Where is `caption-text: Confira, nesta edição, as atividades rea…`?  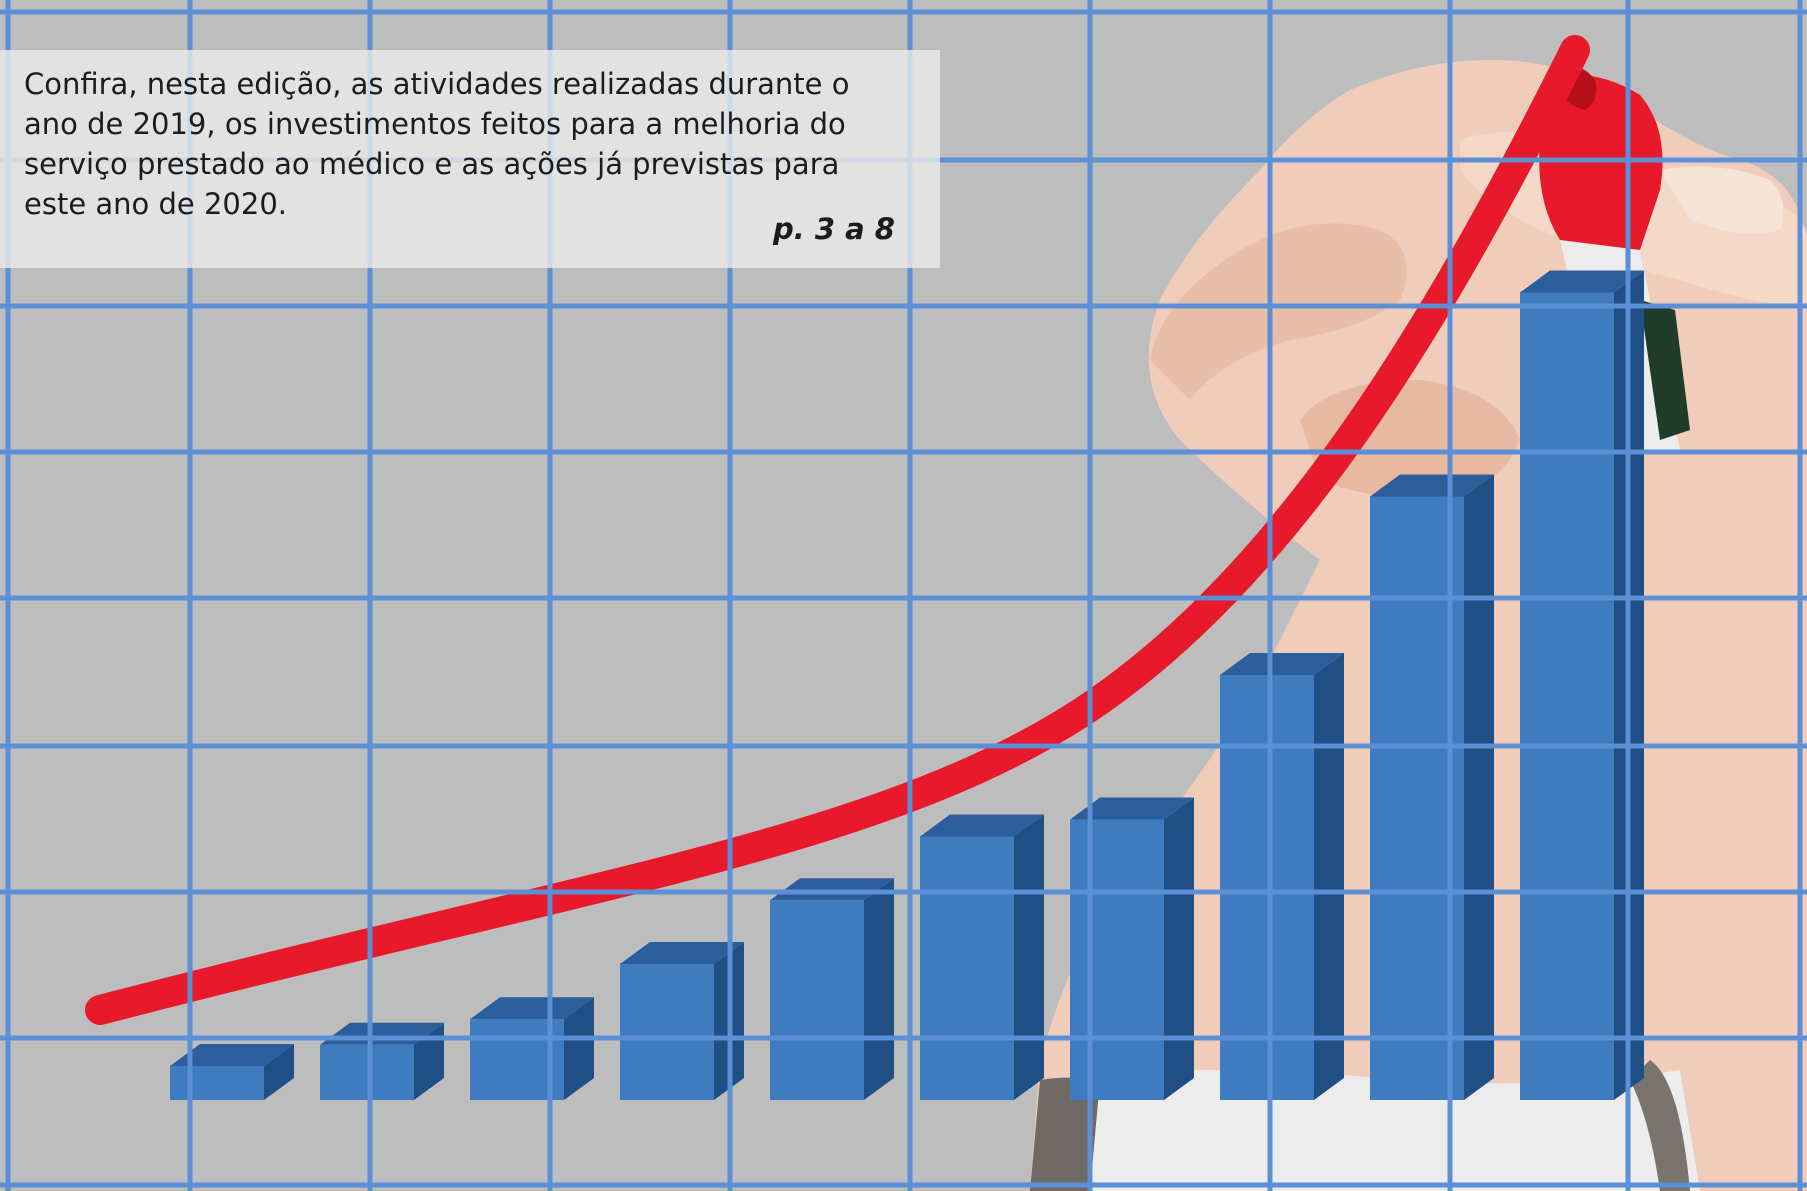
caption-text: Confira, nesta edição, as atividades rea… is located at coordinates (437, 144).